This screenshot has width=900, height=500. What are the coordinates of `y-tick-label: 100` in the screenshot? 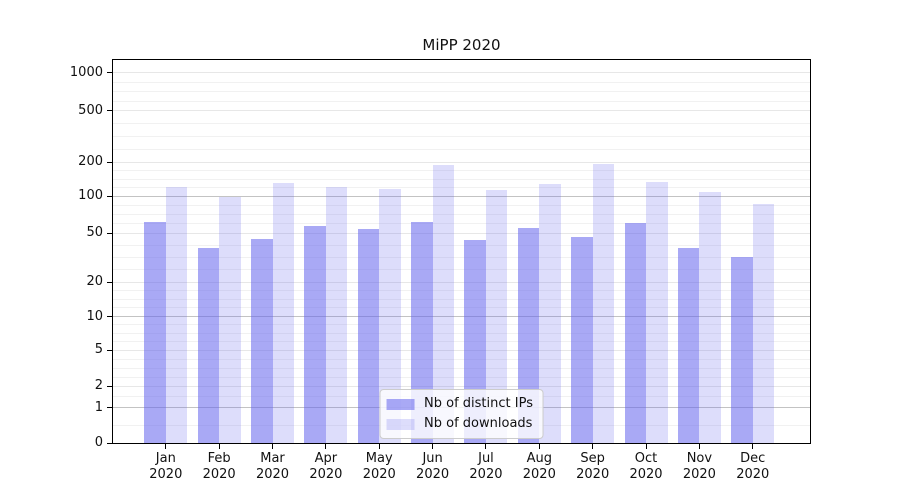 It's located at (90, 195).